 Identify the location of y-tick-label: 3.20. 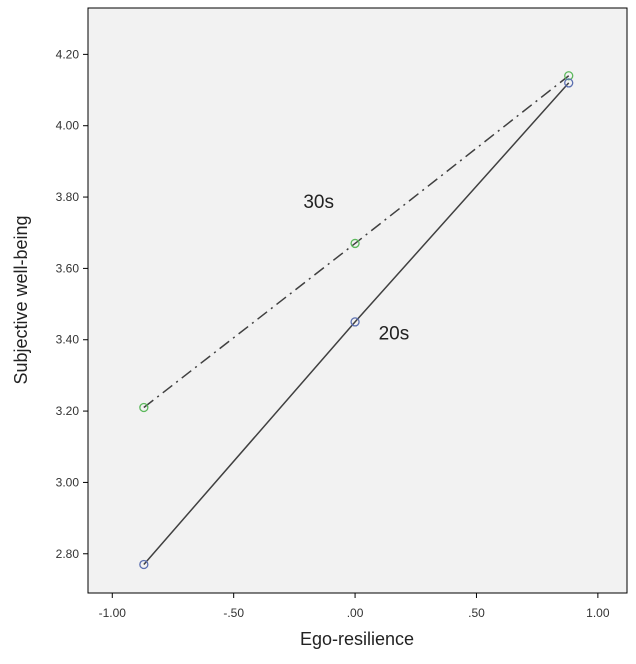
(68, 411).